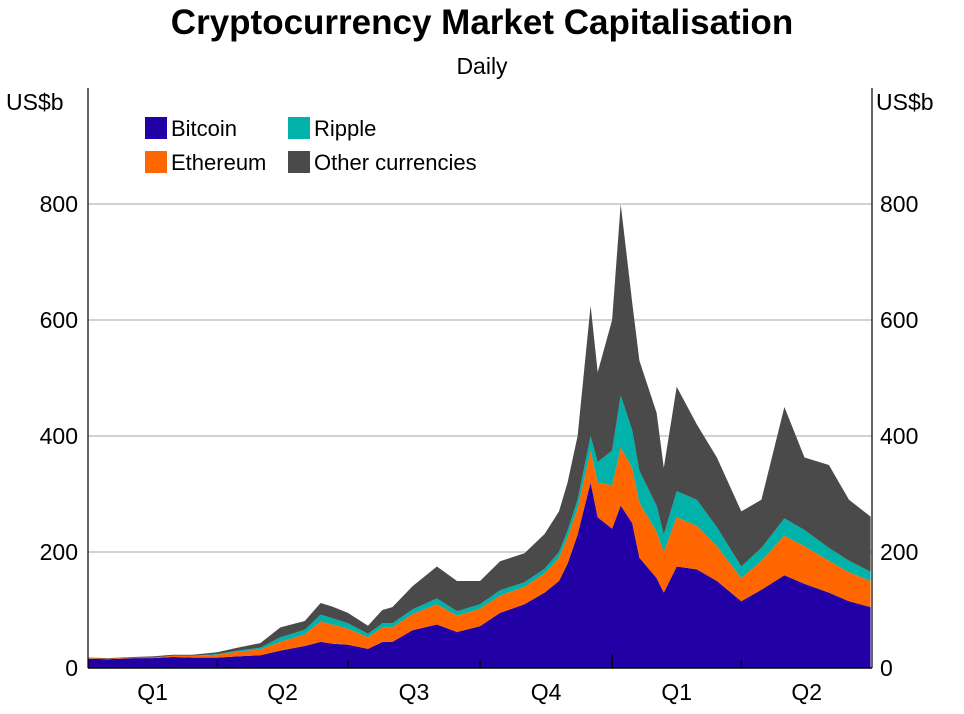 This screenshot has height=714, width=964. Describe the element at coordinates (395, 162) in the screenshot. I see `legend-label-other-currencies: Other currencies` at that location.